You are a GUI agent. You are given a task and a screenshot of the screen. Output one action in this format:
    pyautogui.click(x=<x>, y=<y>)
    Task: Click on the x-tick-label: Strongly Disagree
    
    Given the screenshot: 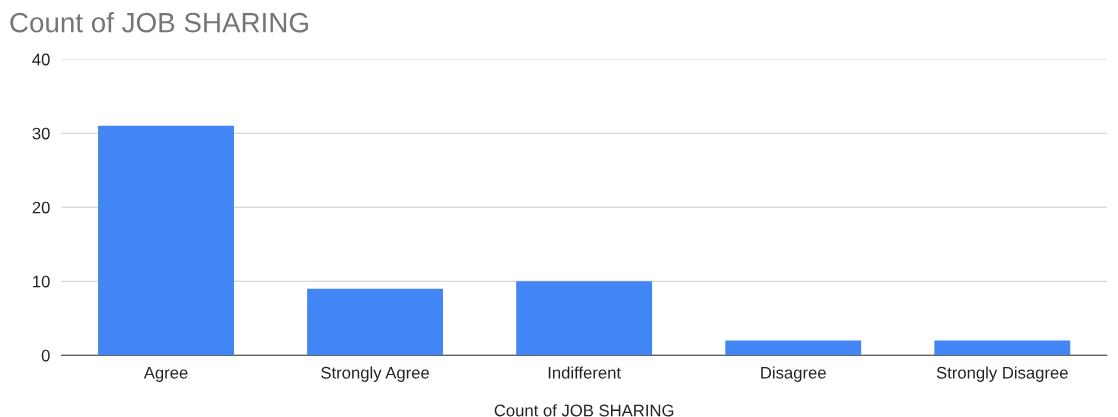 What is the action you would take?
    pyautogui.click(x=1002, y=374)
    